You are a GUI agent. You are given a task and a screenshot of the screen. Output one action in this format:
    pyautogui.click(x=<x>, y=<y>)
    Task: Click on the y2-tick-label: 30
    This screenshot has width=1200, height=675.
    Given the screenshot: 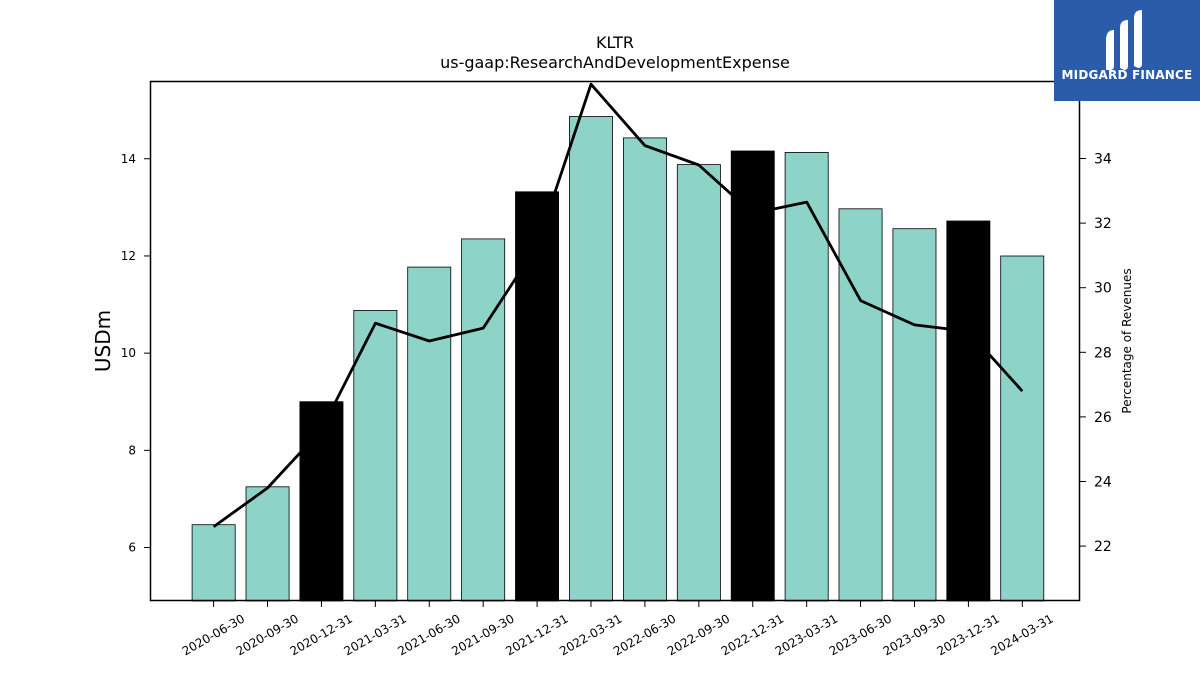 What is the action you would take?
    pyautogui.click(x=1103, y=289)
    